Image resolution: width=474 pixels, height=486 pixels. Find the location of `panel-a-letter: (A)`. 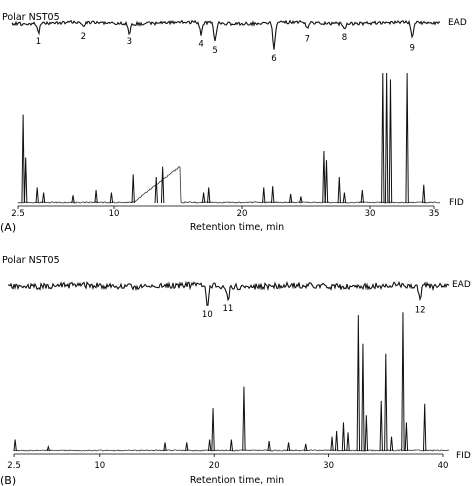

panel-a-letter: (A) is located at coordinates (8, 227).